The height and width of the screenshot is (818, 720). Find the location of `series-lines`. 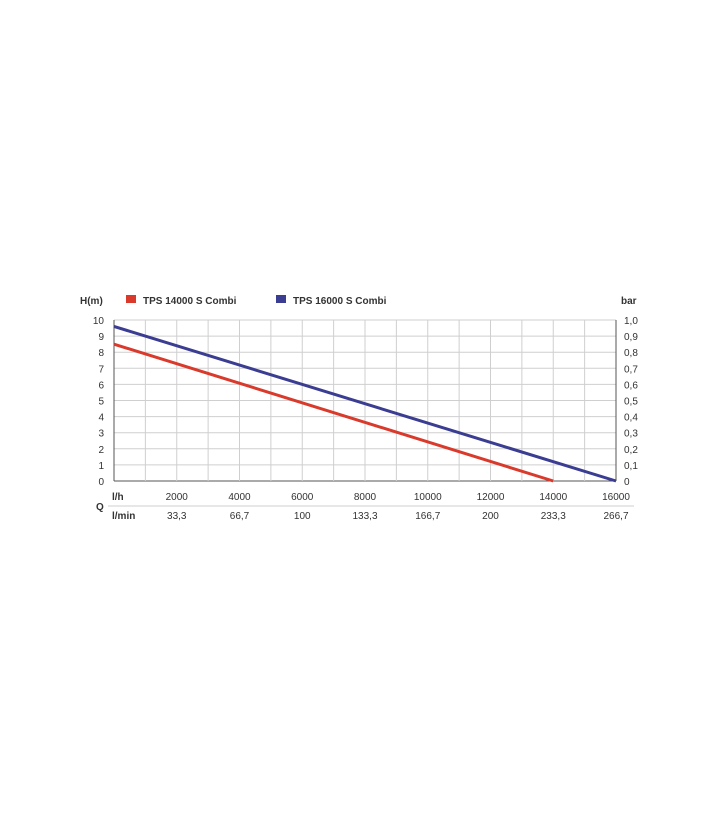

series-lines is located at coordinates (365, 404).